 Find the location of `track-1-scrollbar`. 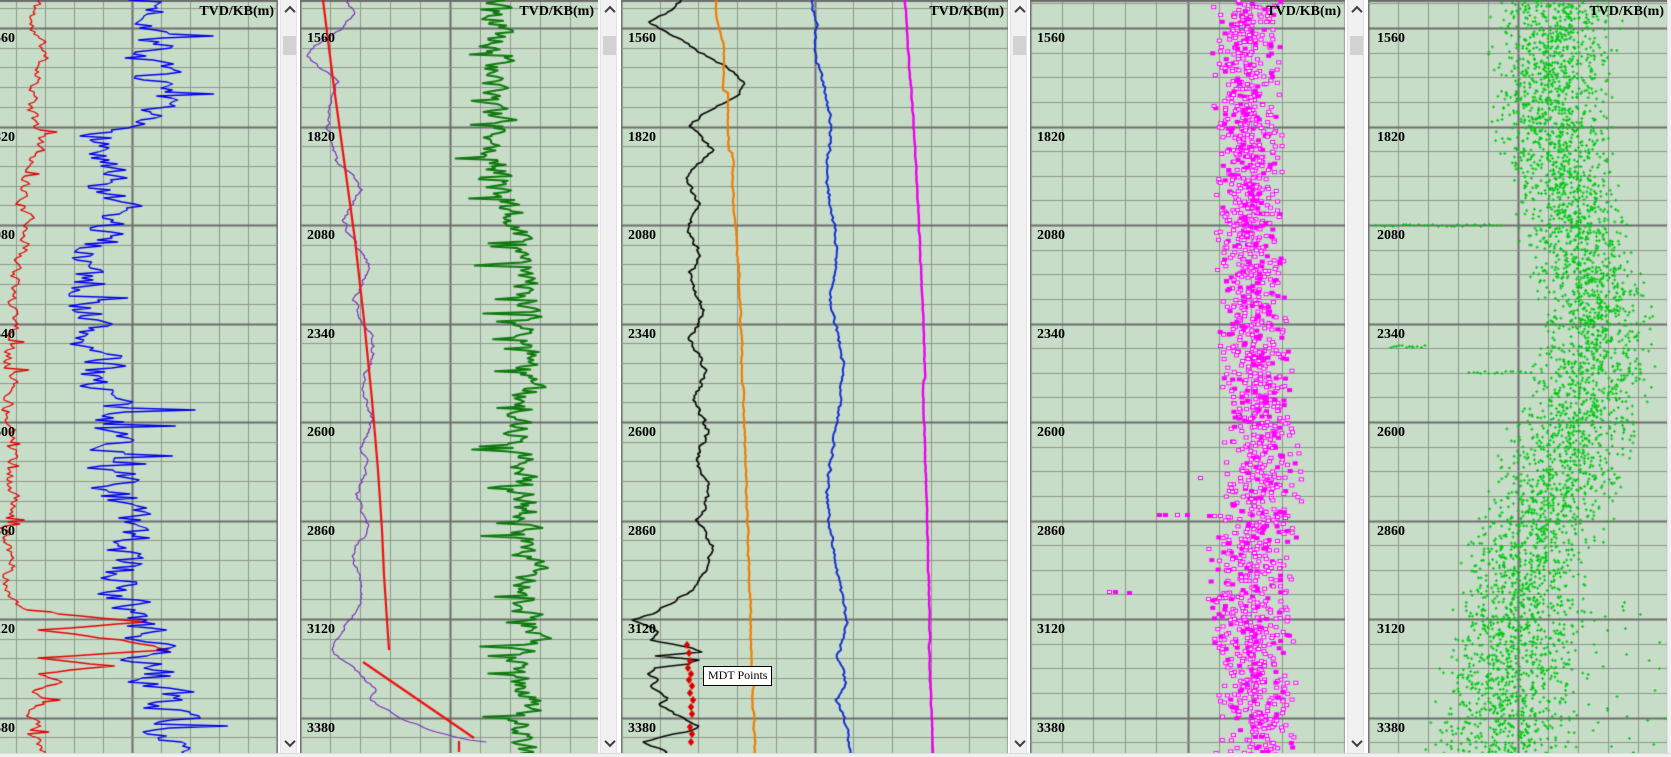

track-1-scrollbar is located at coordinates (288, 376).